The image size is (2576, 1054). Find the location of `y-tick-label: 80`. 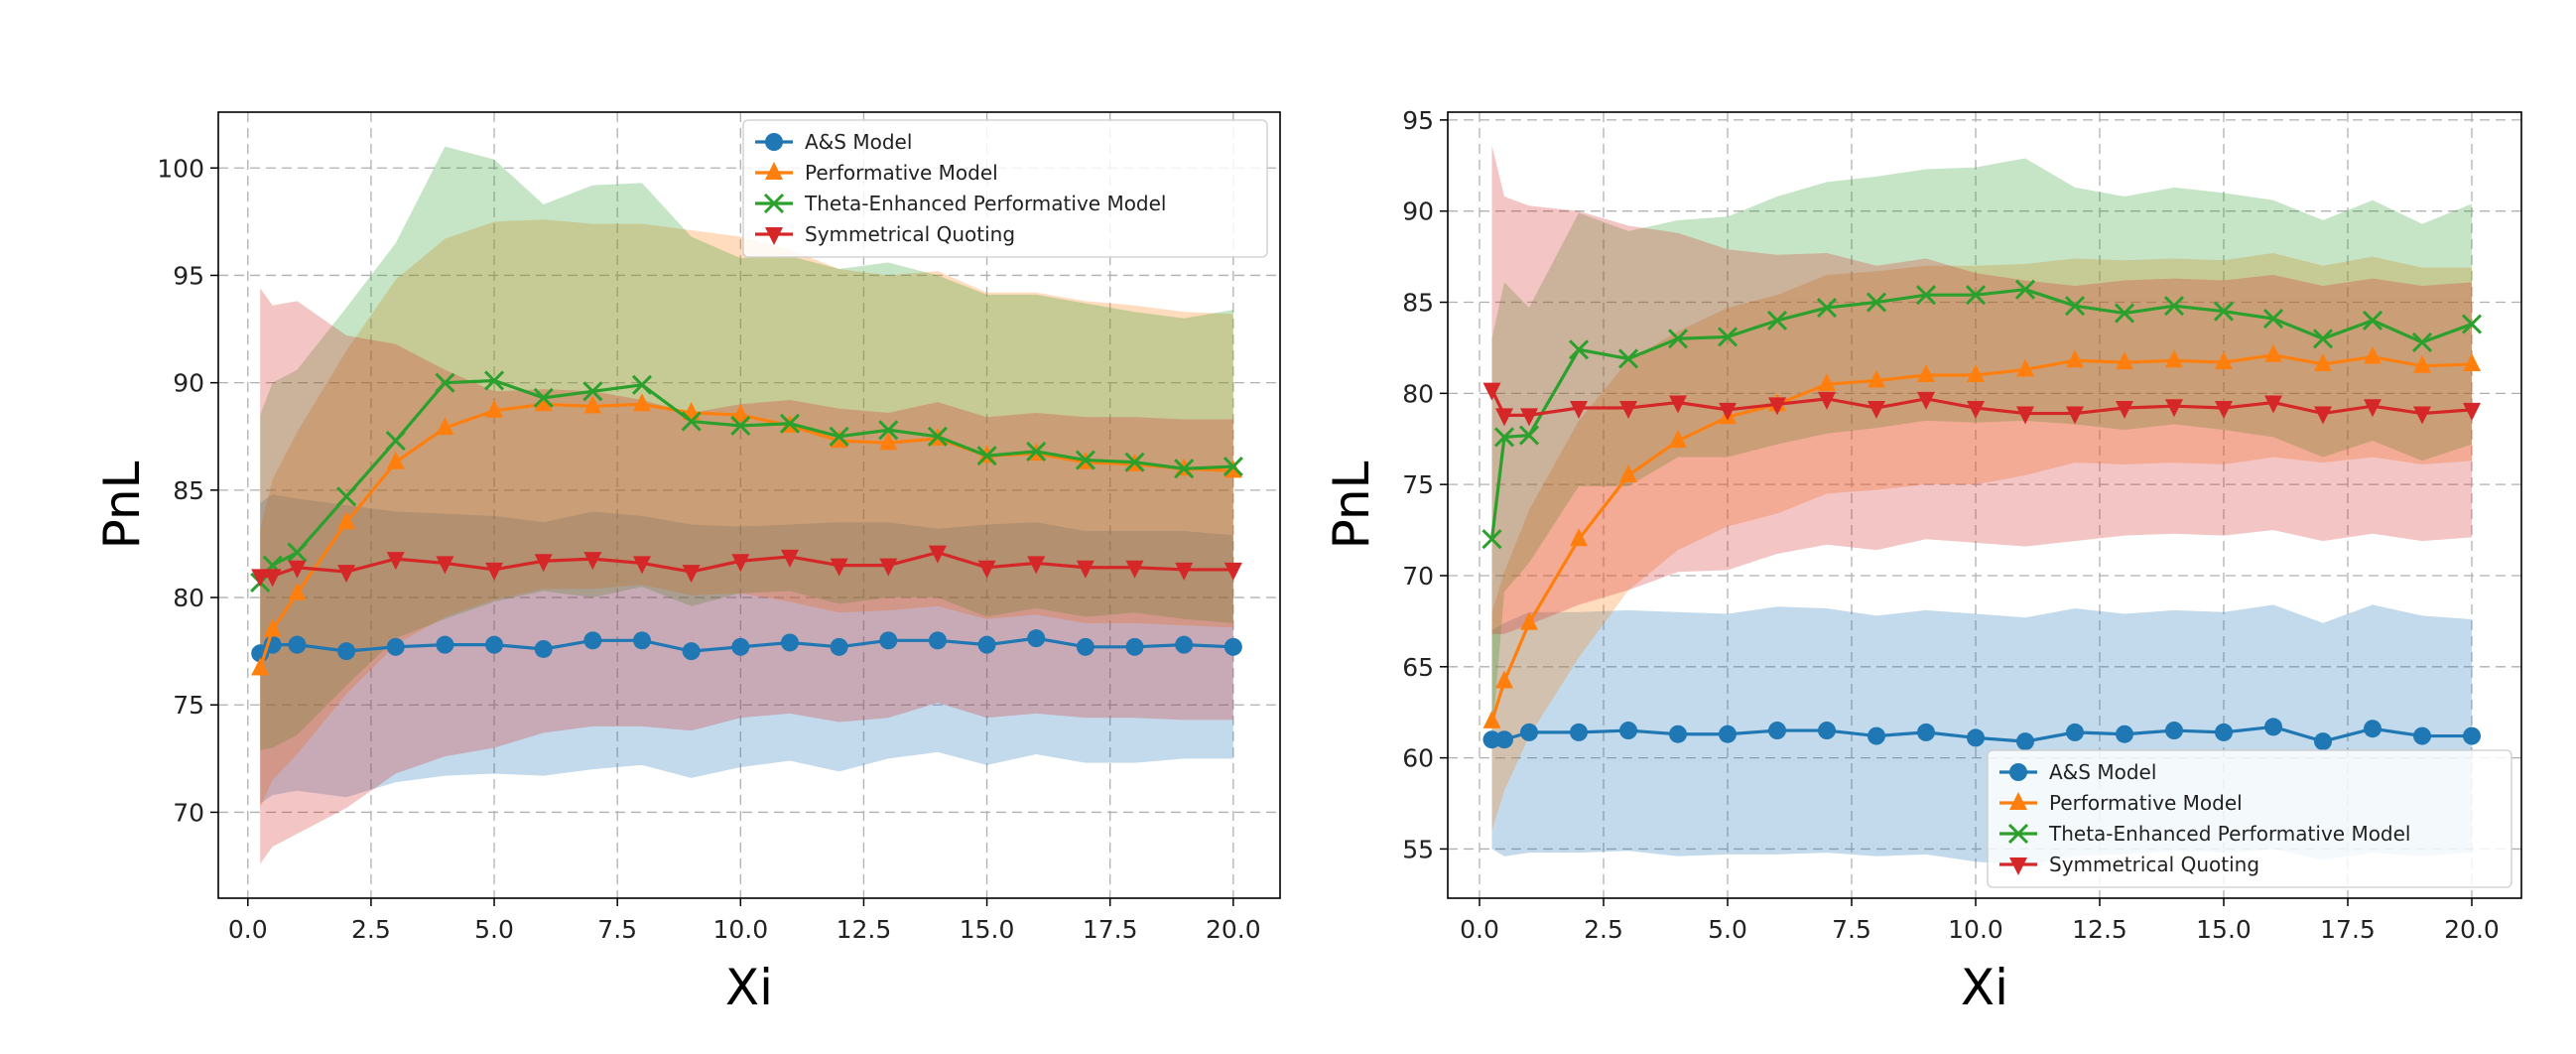

y-tick-label: 80 is located at coordinates (1418, 393).